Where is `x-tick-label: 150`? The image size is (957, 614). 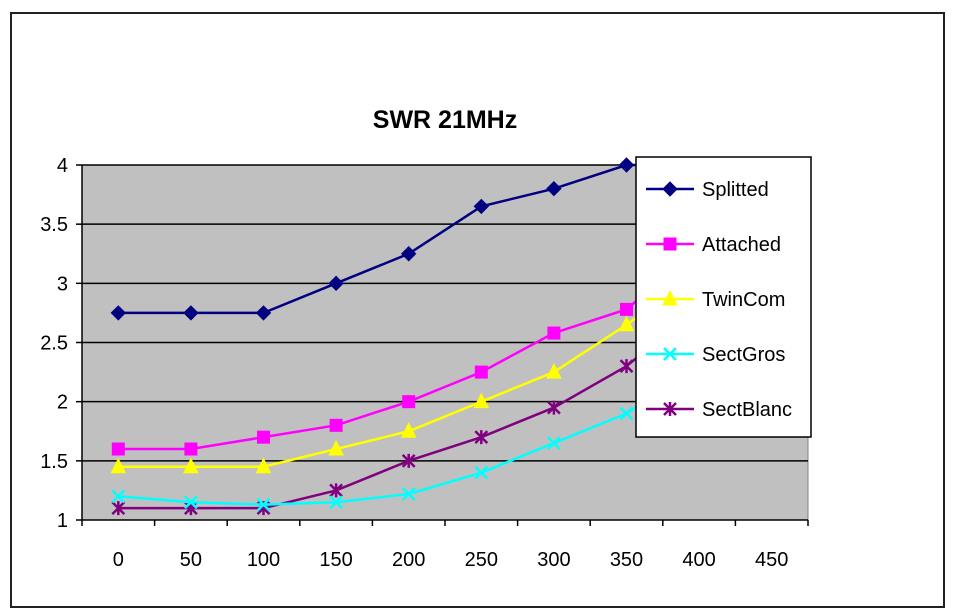
x-tick-label: 150 is located at coordinates (335, 560).